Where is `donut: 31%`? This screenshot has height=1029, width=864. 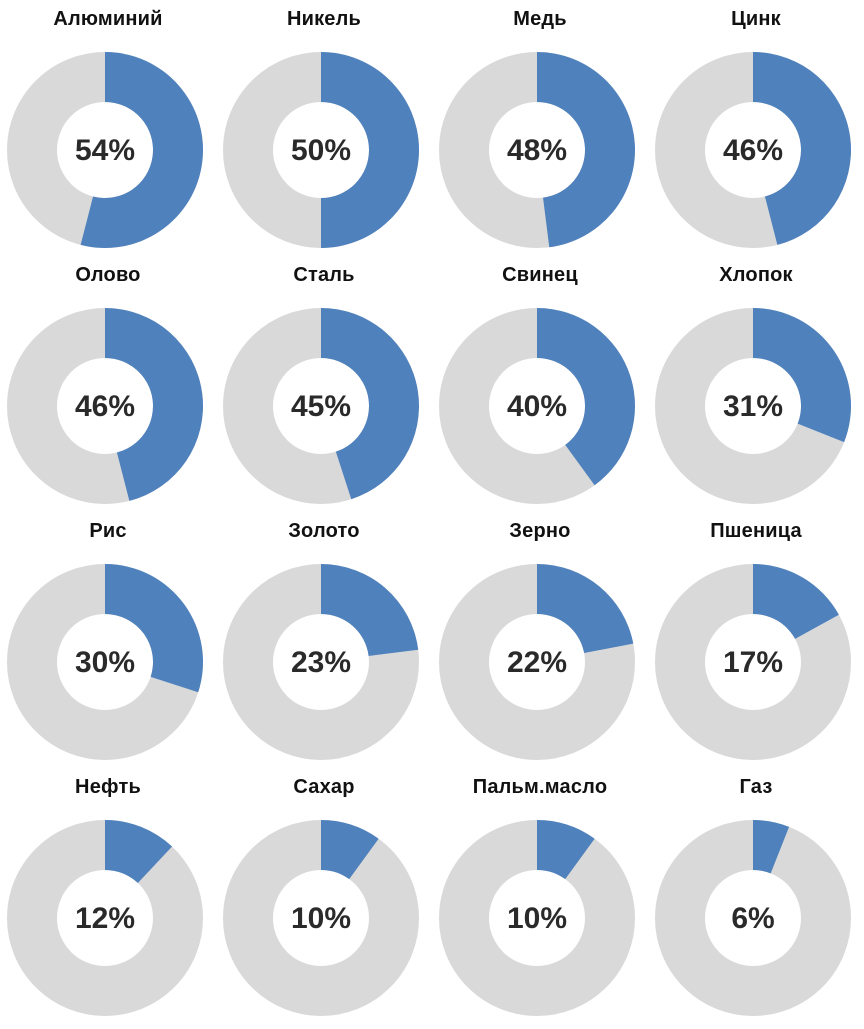 donut: 31% is located at coordinates (756, 406).